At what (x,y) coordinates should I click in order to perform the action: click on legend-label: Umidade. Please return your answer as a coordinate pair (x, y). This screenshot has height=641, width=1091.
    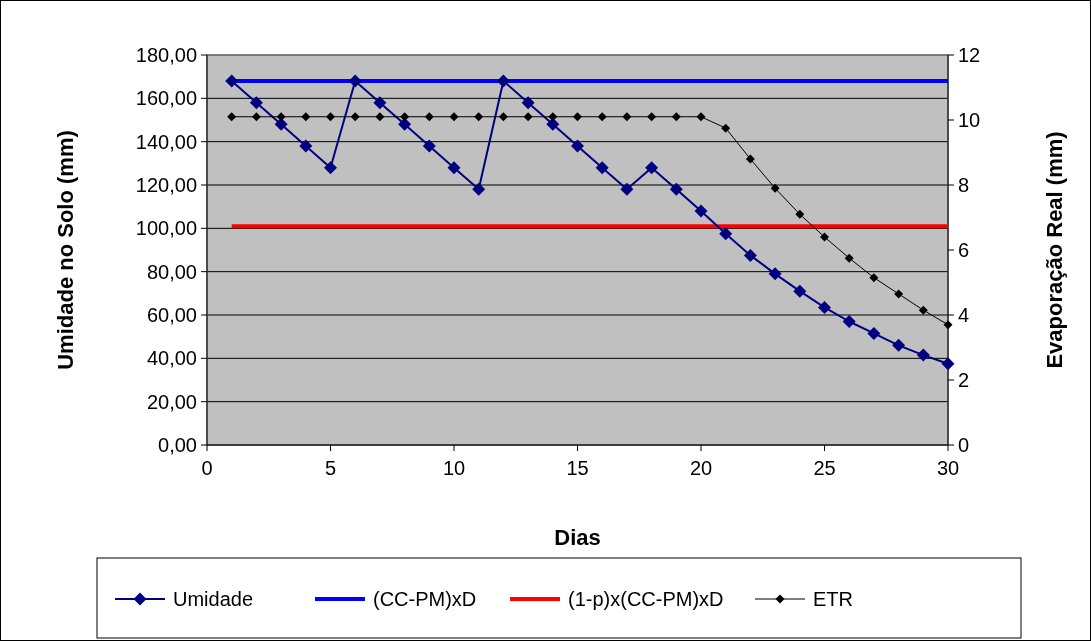
    Looking at the image, I should click on (213, 599).